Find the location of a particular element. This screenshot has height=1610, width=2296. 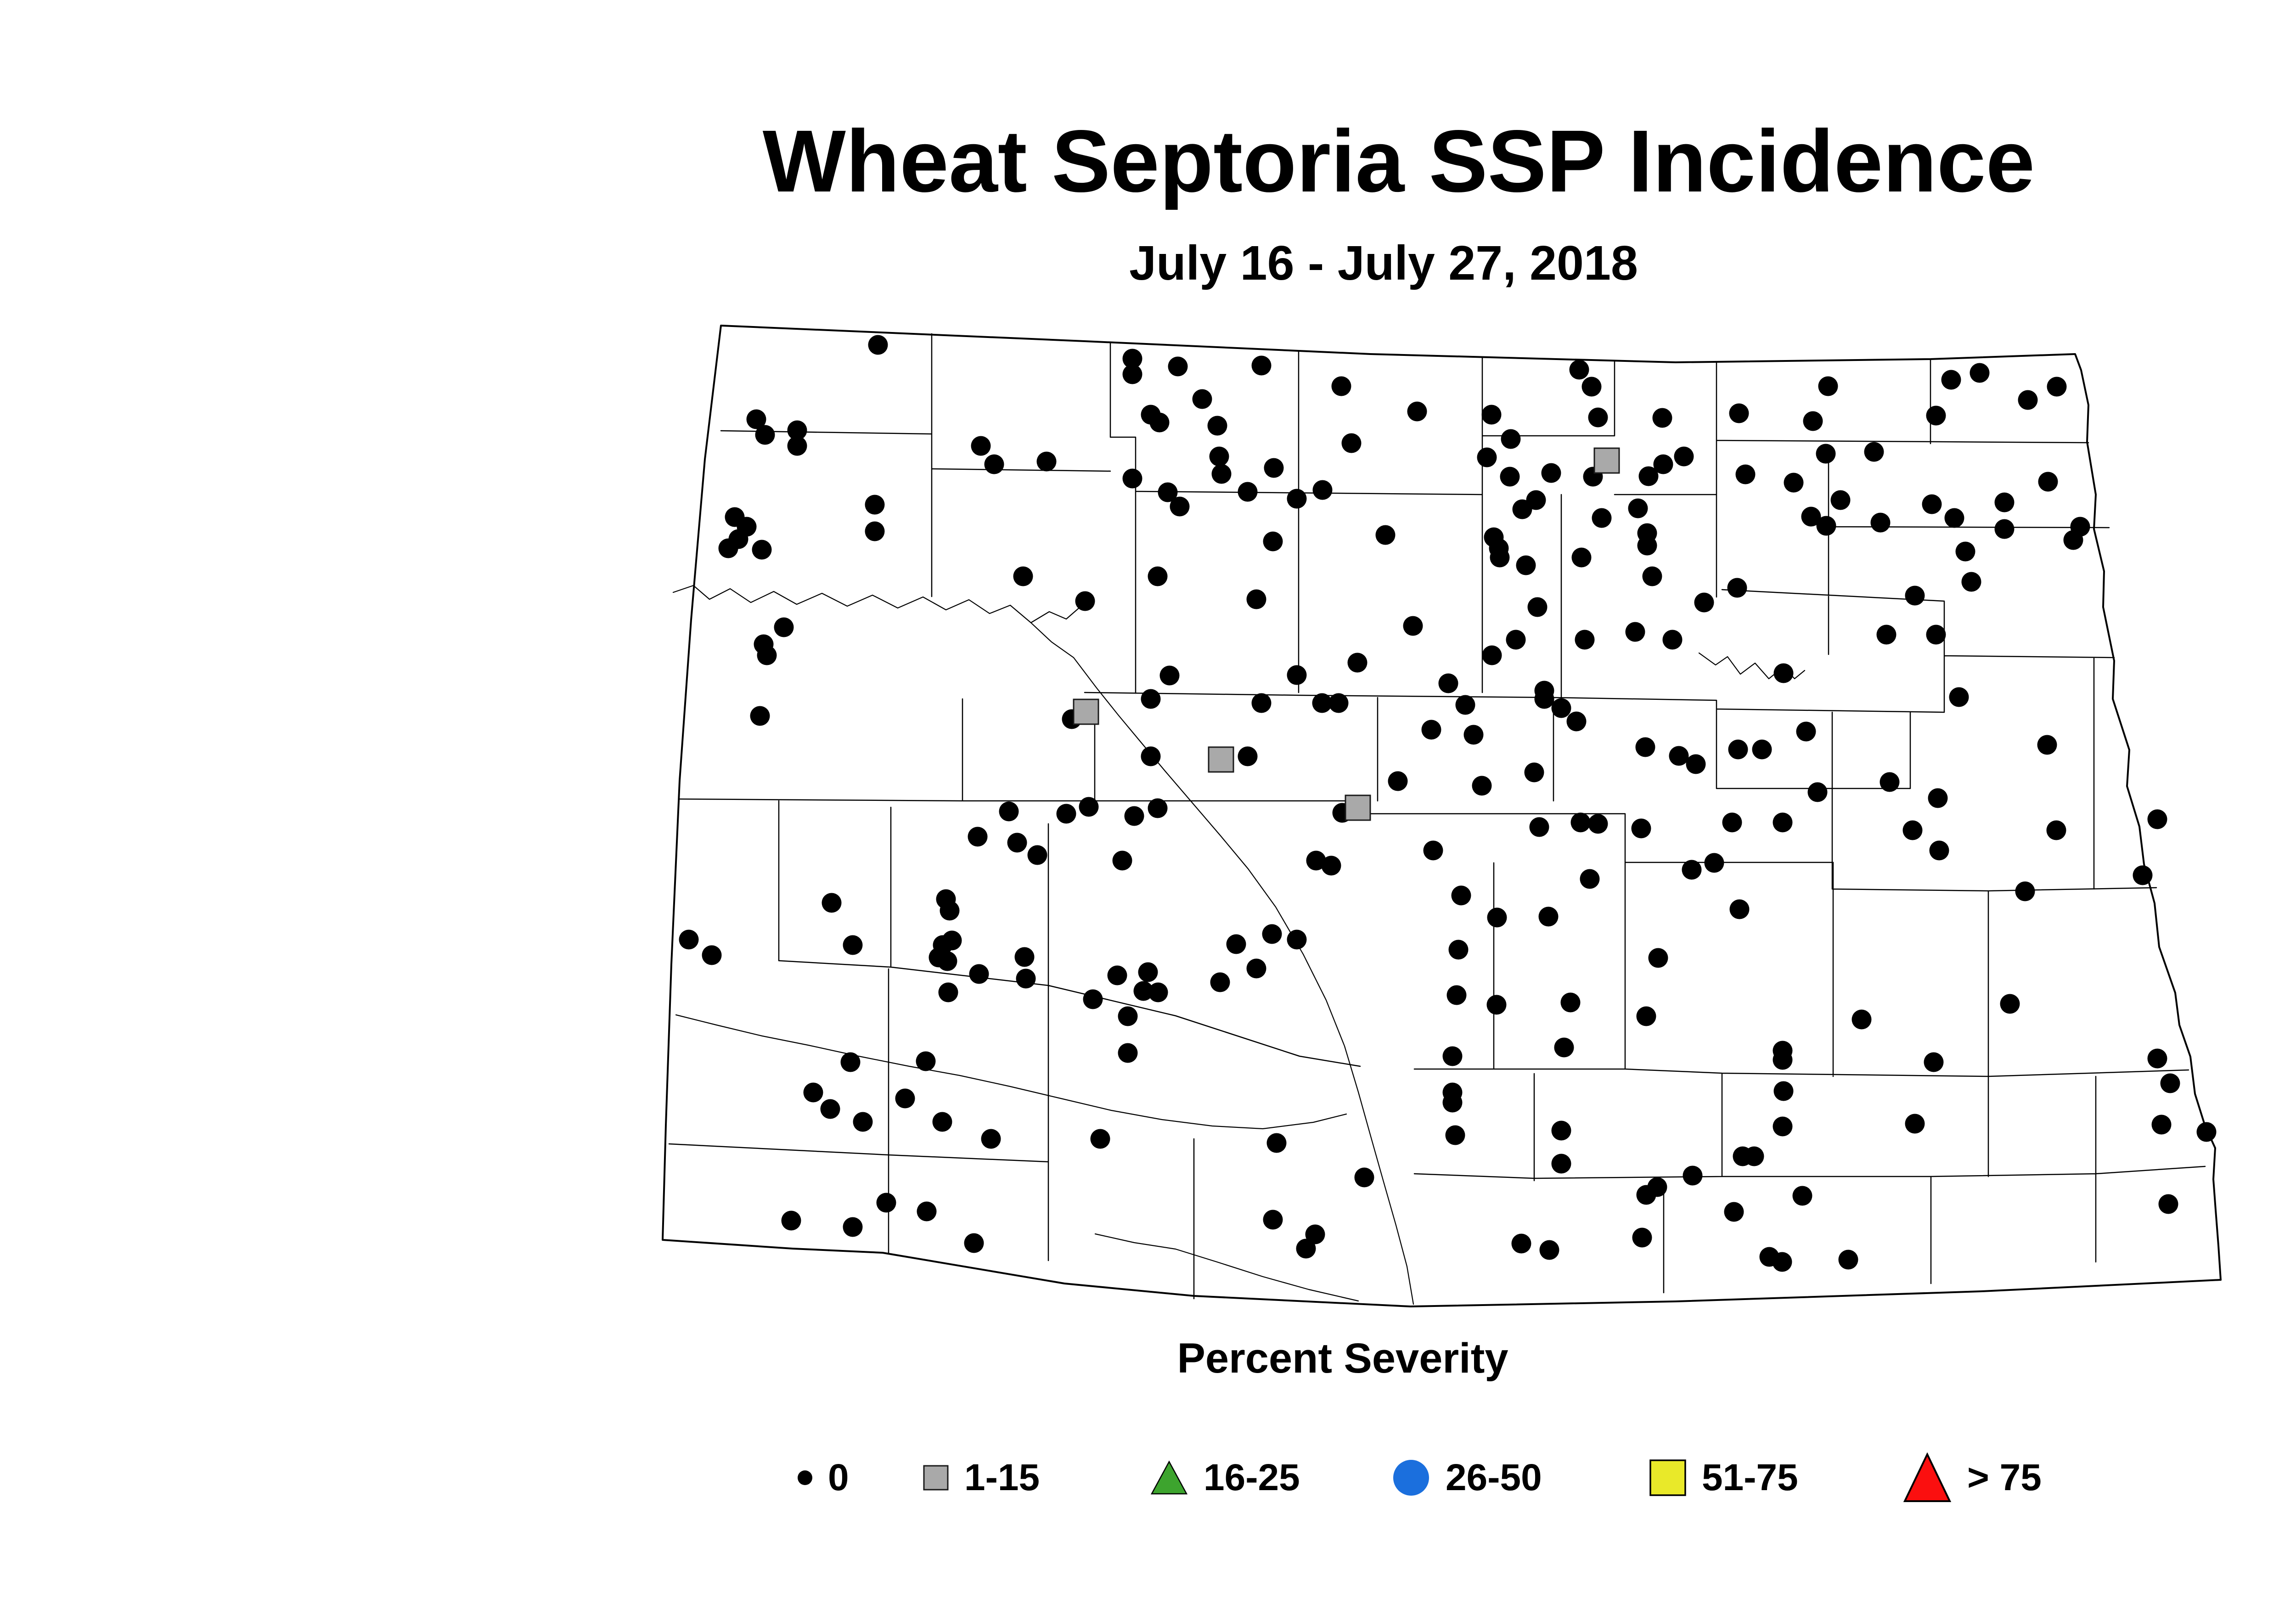

page-title: Wheat Septoria SSP Incidence is located at coordinates (1398, 161).